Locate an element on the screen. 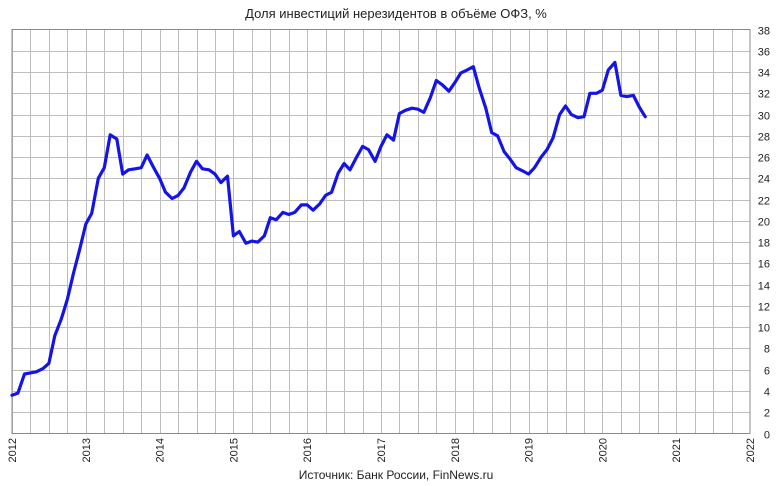  x-tick-label: 2019 is located at coordinates (530, 450).